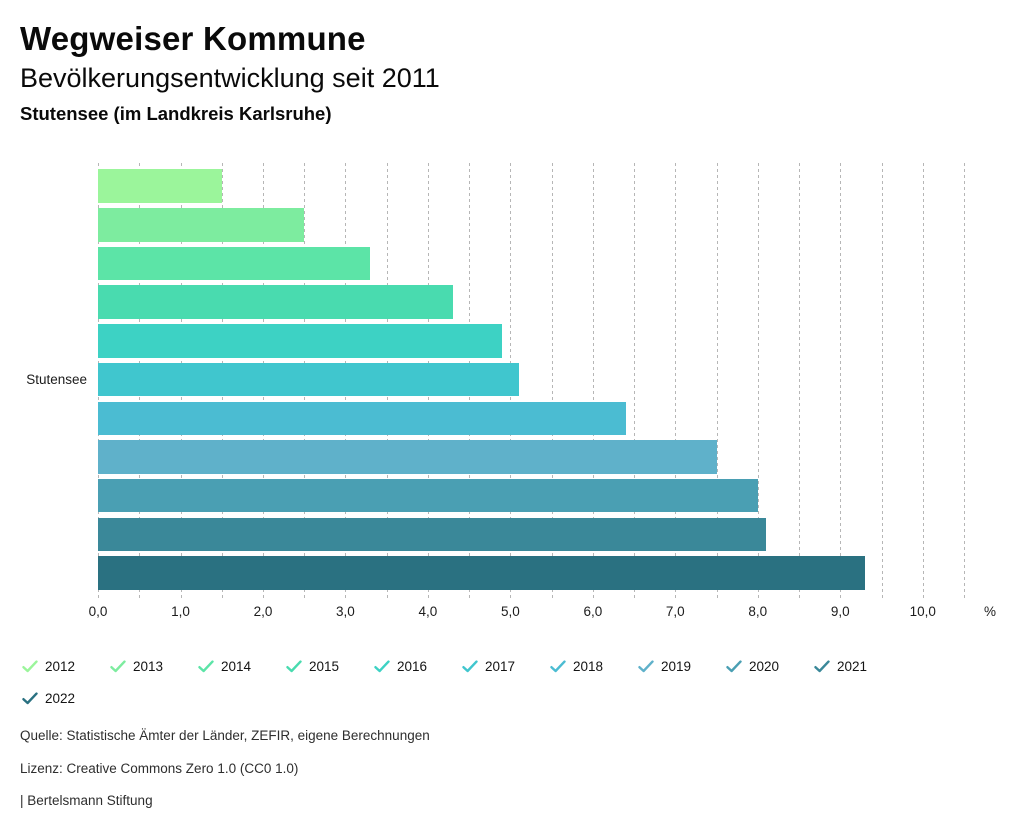 Image resolution: width=1024 pixels, height=831 pixels. Describe the element at coordinates (60, 698) in the screenshot. I see `legend-year-label: 2022` at that location.